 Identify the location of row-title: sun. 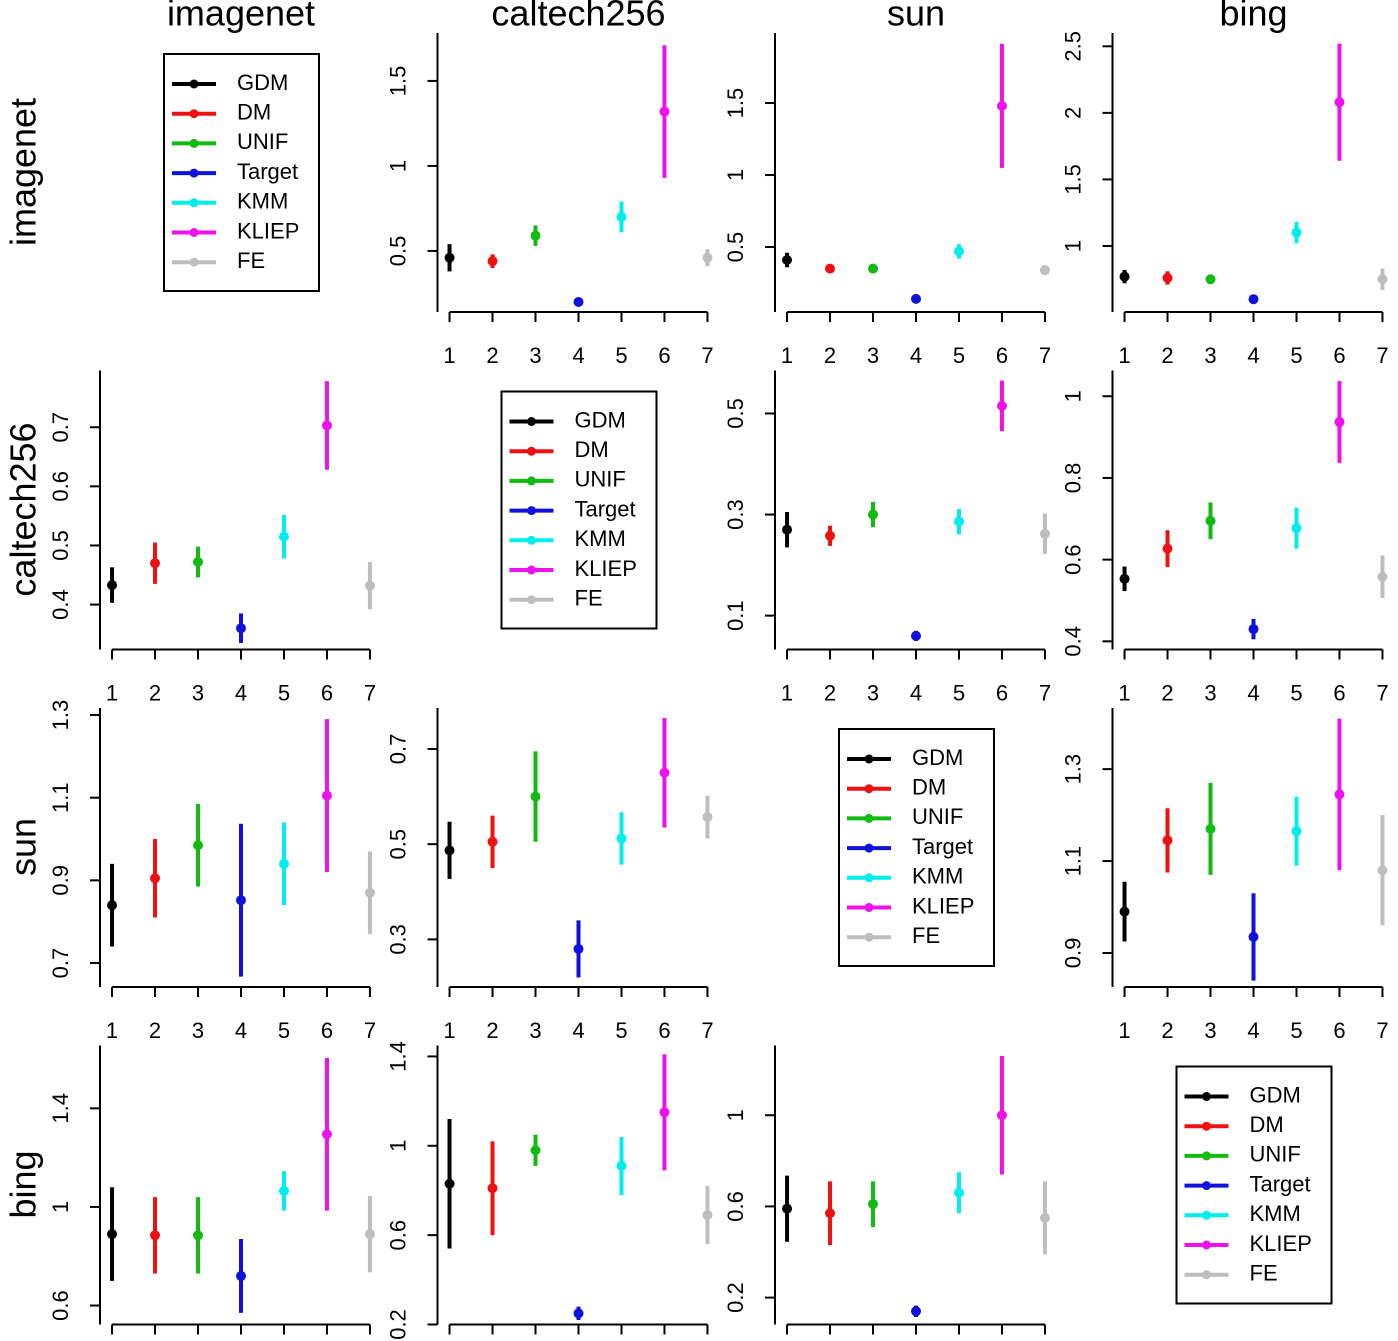
(23, 847).